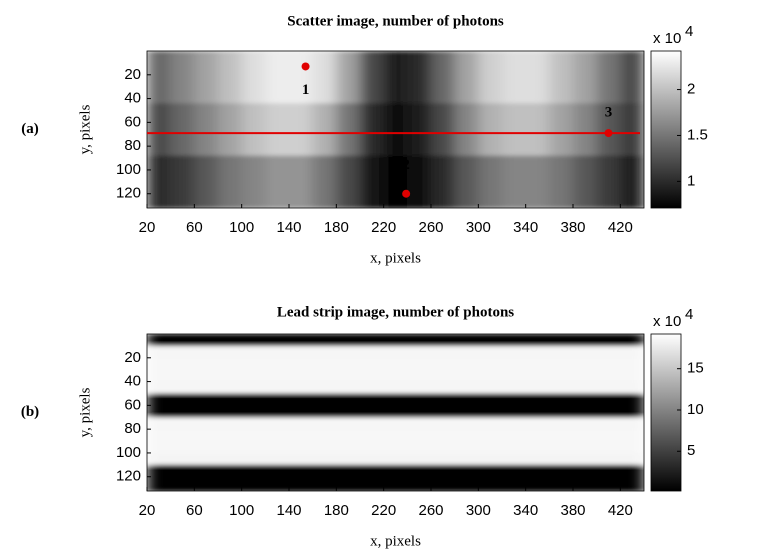 This screenshot has height=557, width=759. What do you see at coordinates (609, 113) in the screenshot?
I see `marker-label: 3` at bounding box center [609, 113].